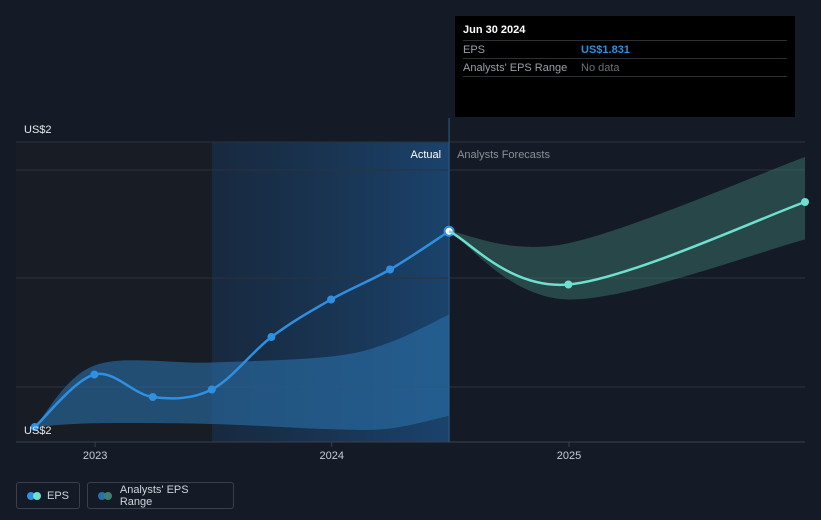 This screenshot has width=821, height=520. Describe the element at coordinates (627, 243) in the screenshot. I see `eps-forecast-line` at that location.